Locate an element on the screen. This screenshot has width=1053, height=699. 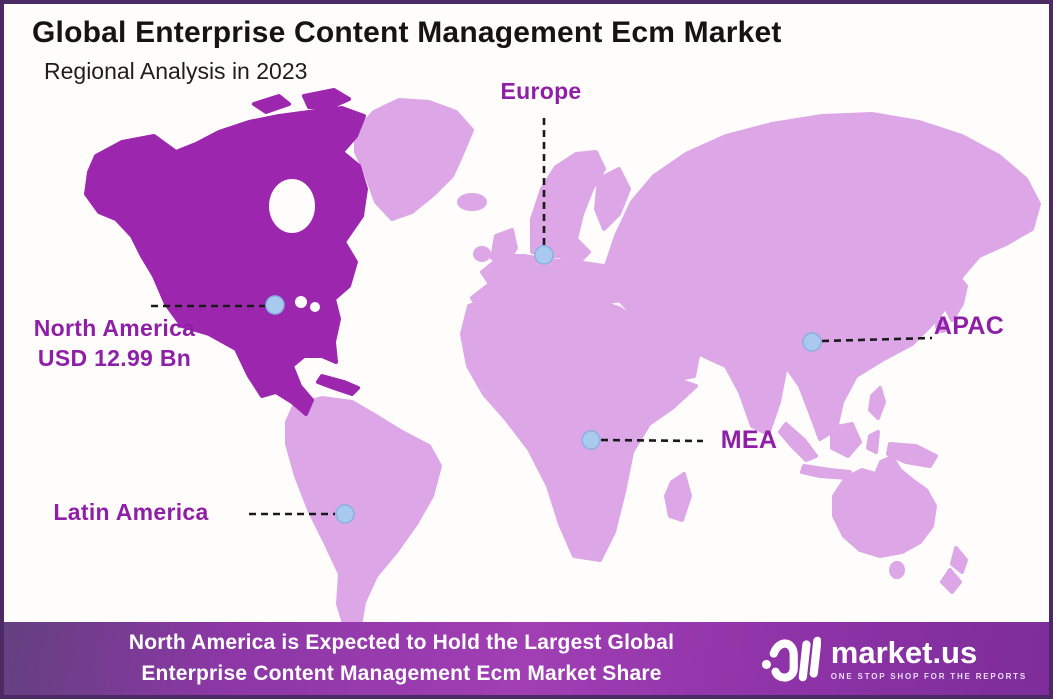
marker-europe is located at coordinates (544, 255).